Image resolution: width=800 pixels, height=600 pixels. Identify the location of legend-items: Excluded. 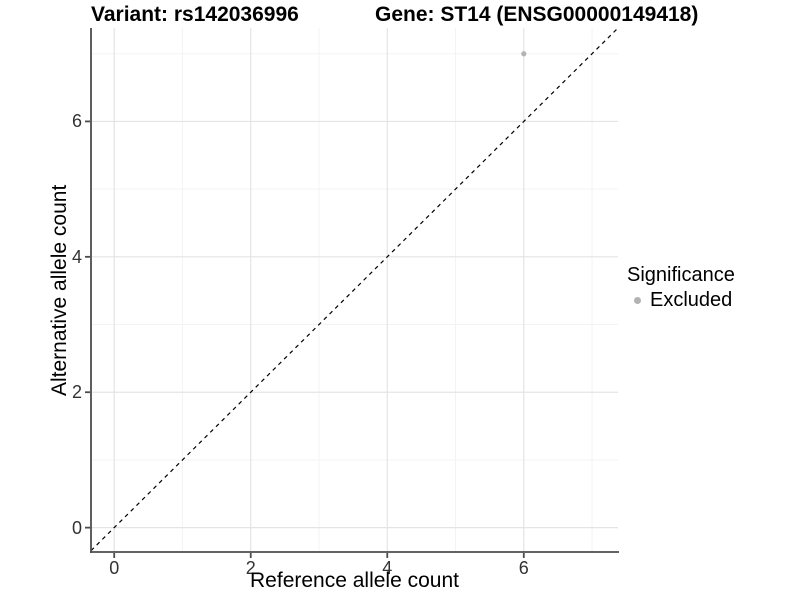
(681, 300).